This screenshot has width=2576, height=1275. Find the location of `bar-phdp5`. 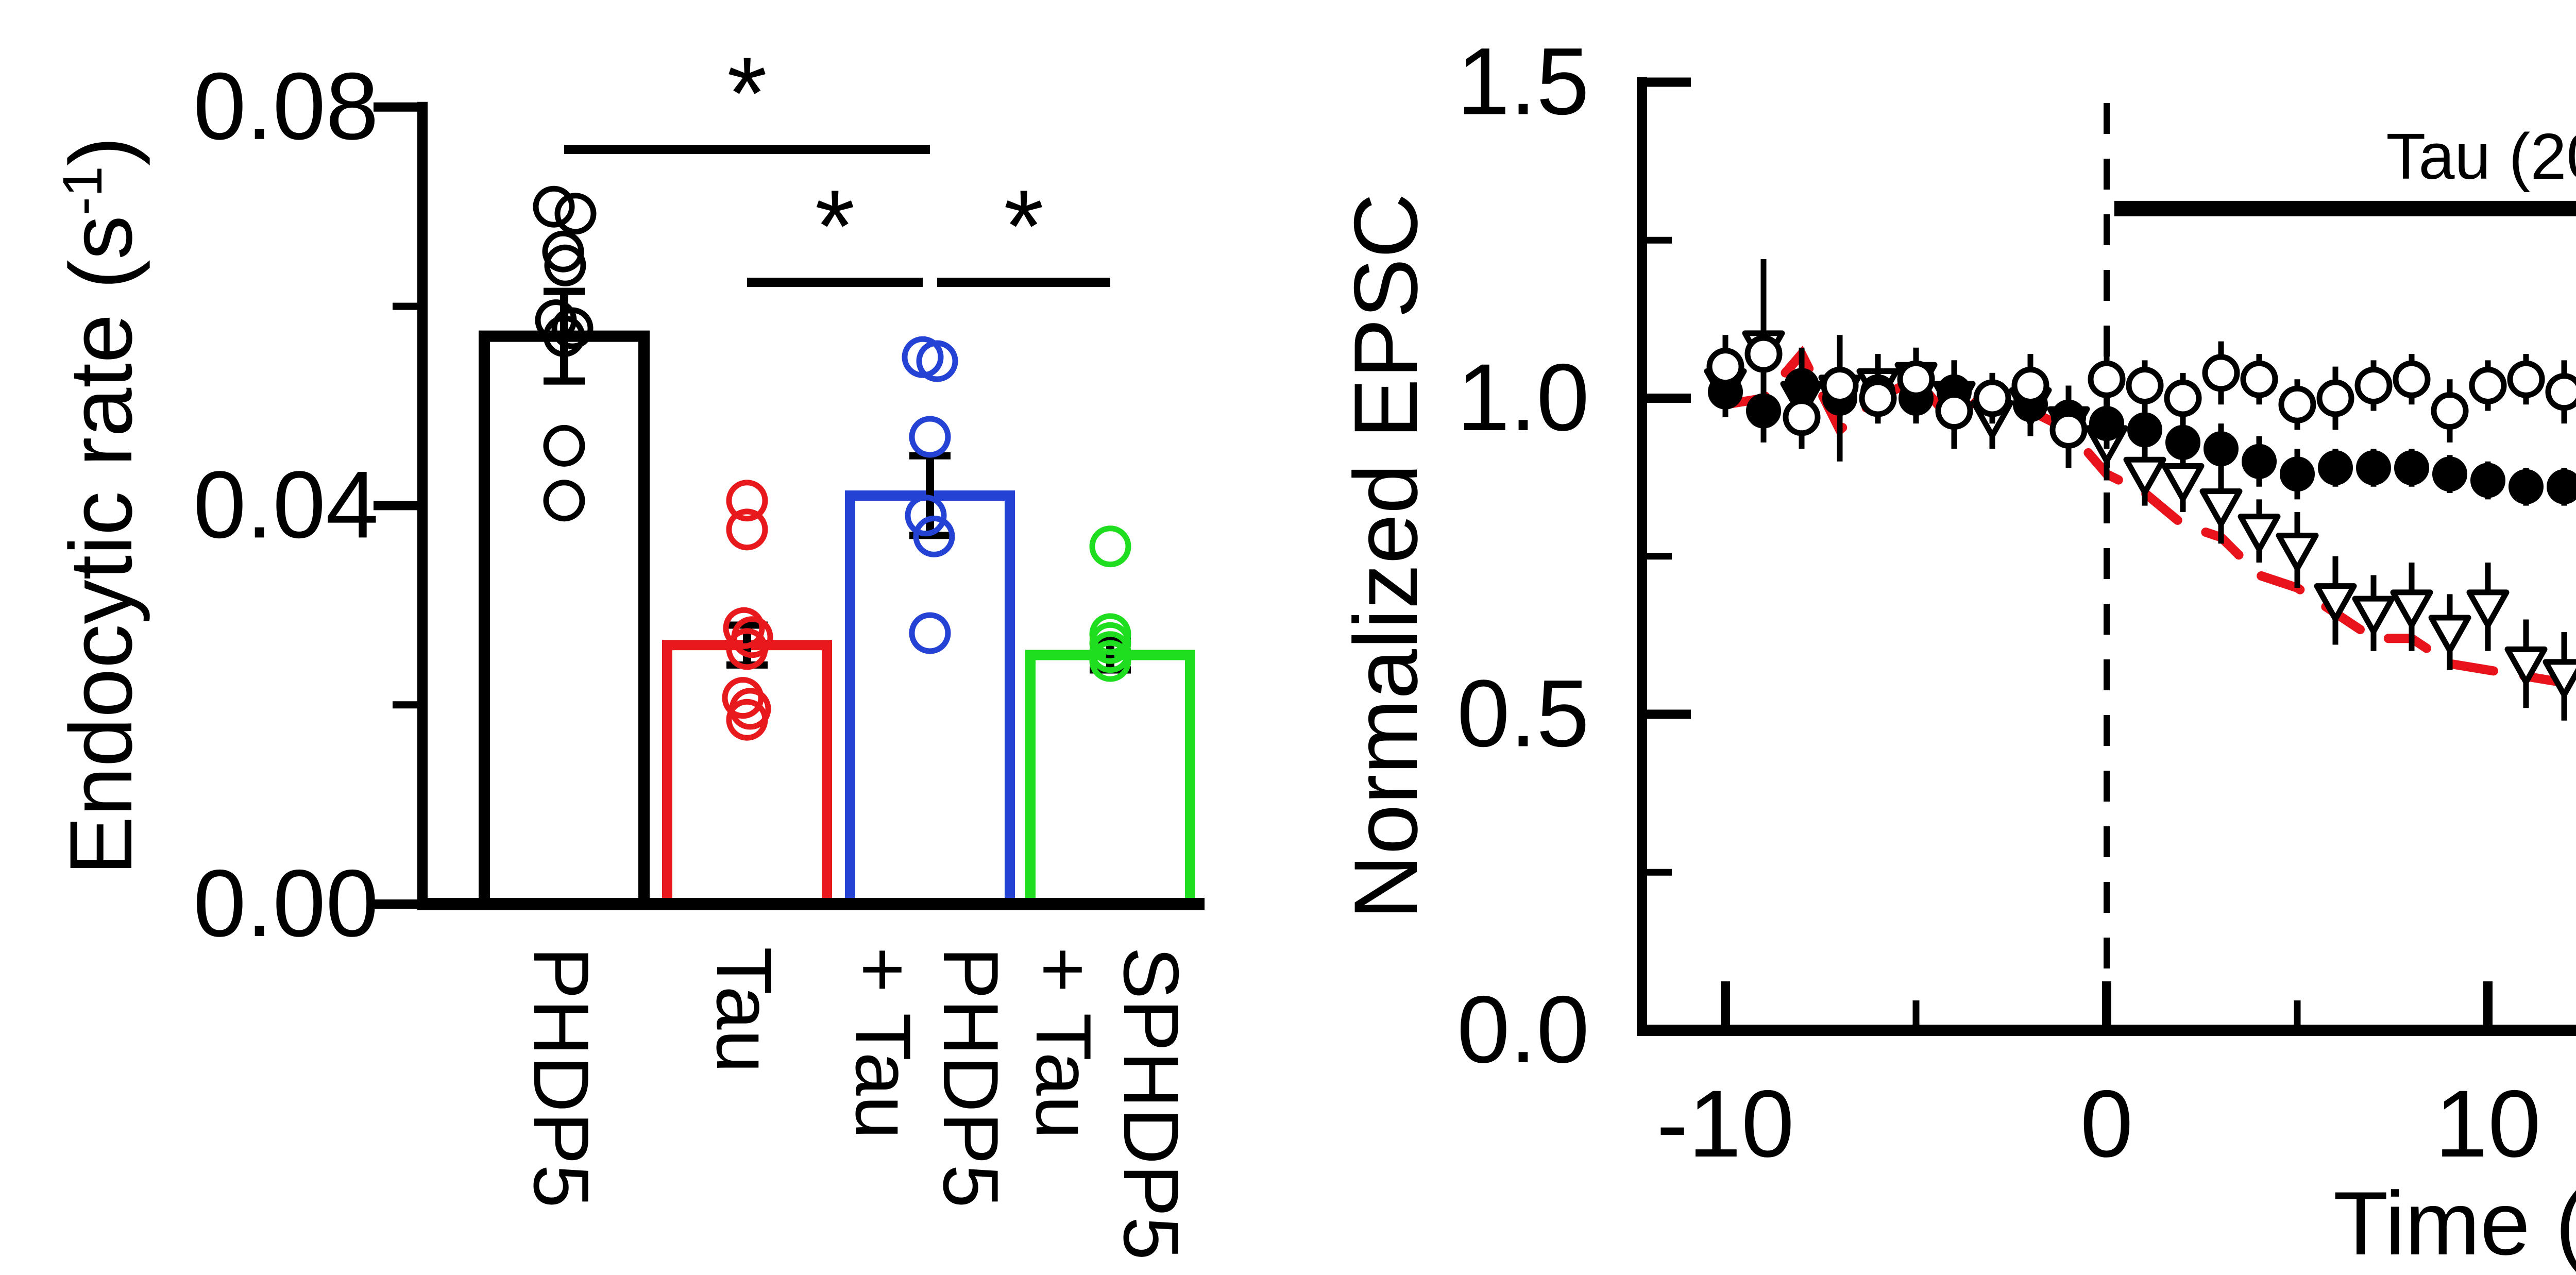

bar-phdp5 is located at coordinates (564, 620).